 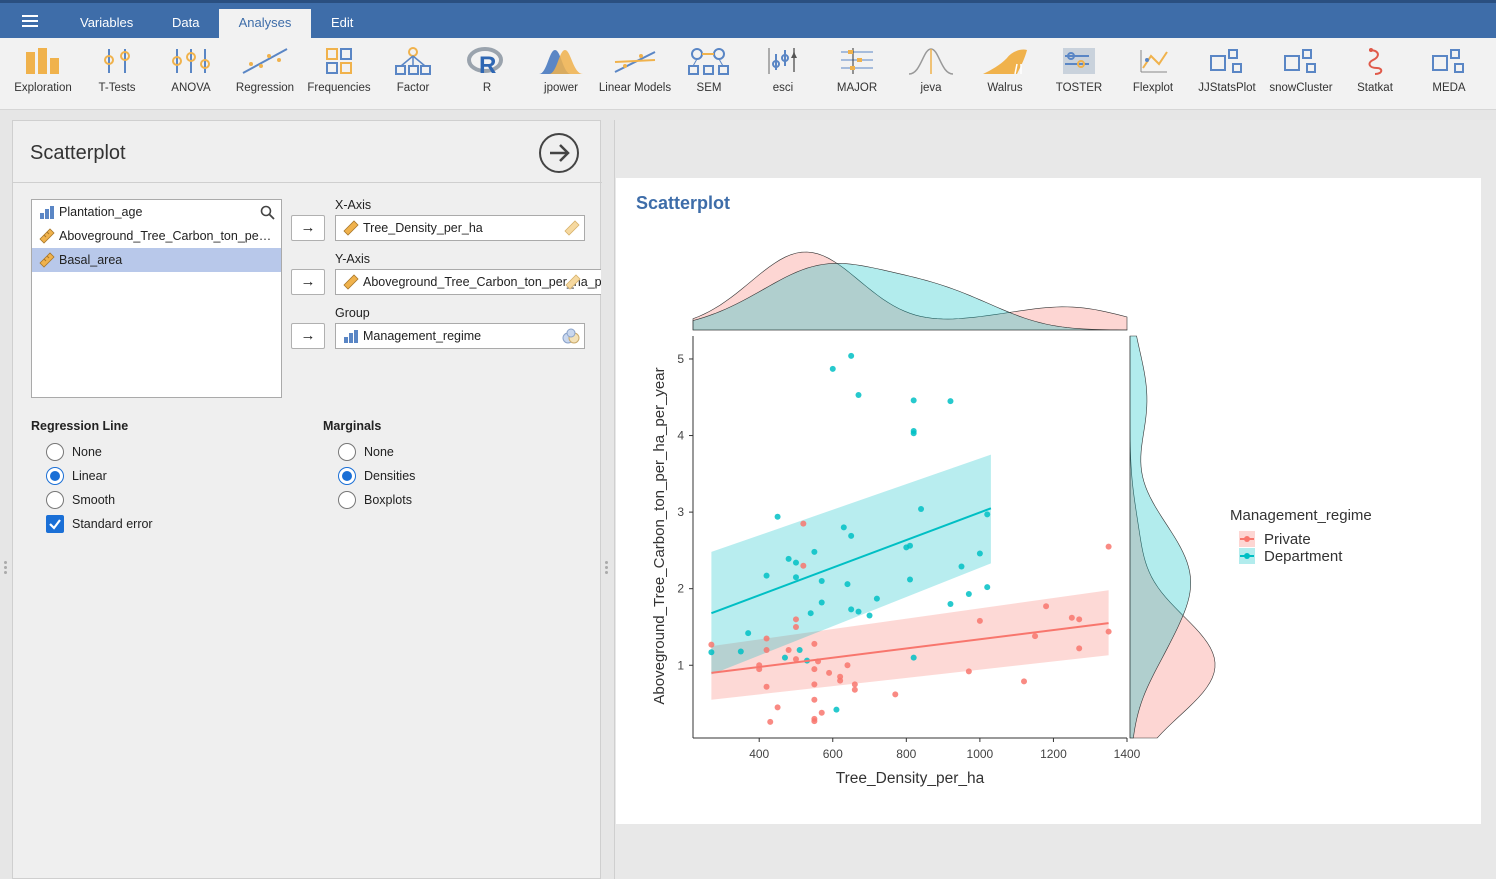 What do you see at coordinates (910, 297) in the screenshot?
I see `top-density-department` at bounding box center [910, 297].